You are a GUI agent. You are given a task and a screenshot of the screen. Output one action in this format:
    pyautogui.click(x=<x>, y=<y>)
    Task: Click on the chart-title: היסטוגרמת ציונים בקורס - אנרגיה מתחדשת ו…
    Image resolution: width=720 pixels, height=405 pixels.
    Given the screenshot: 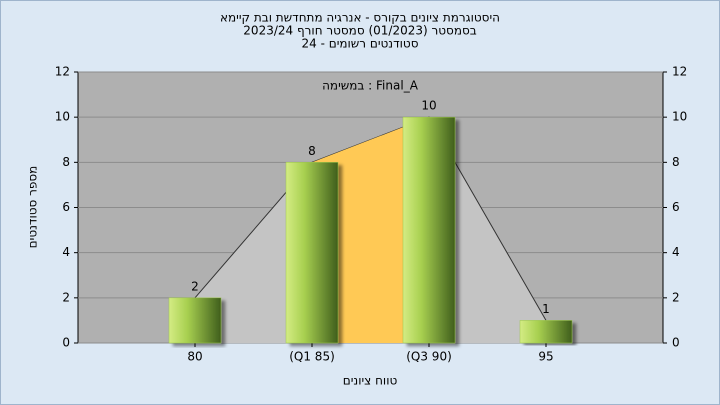 What is the action you would take?
    pyautogui.click(x=360, y=18)
    